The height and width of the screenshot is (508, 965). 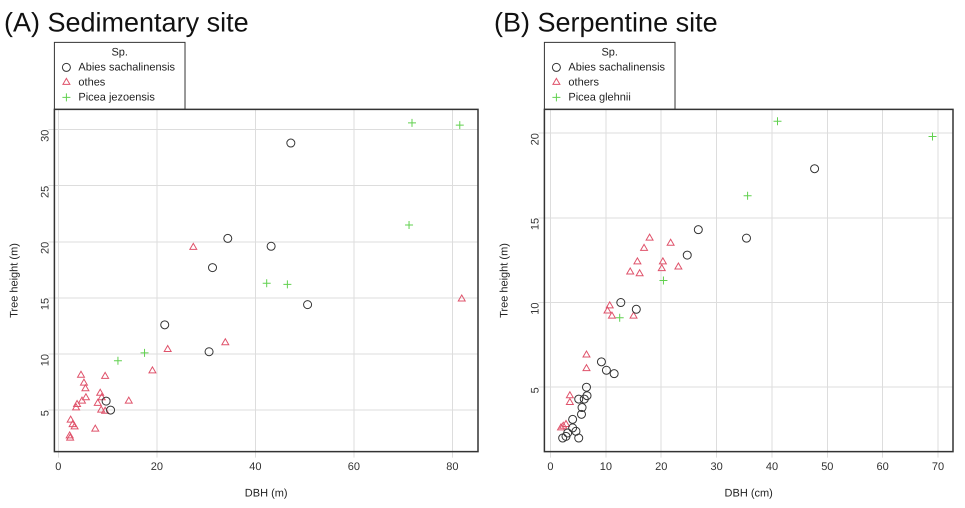 I want to click on x-tick-label: 50, so click(x=827, y=467).